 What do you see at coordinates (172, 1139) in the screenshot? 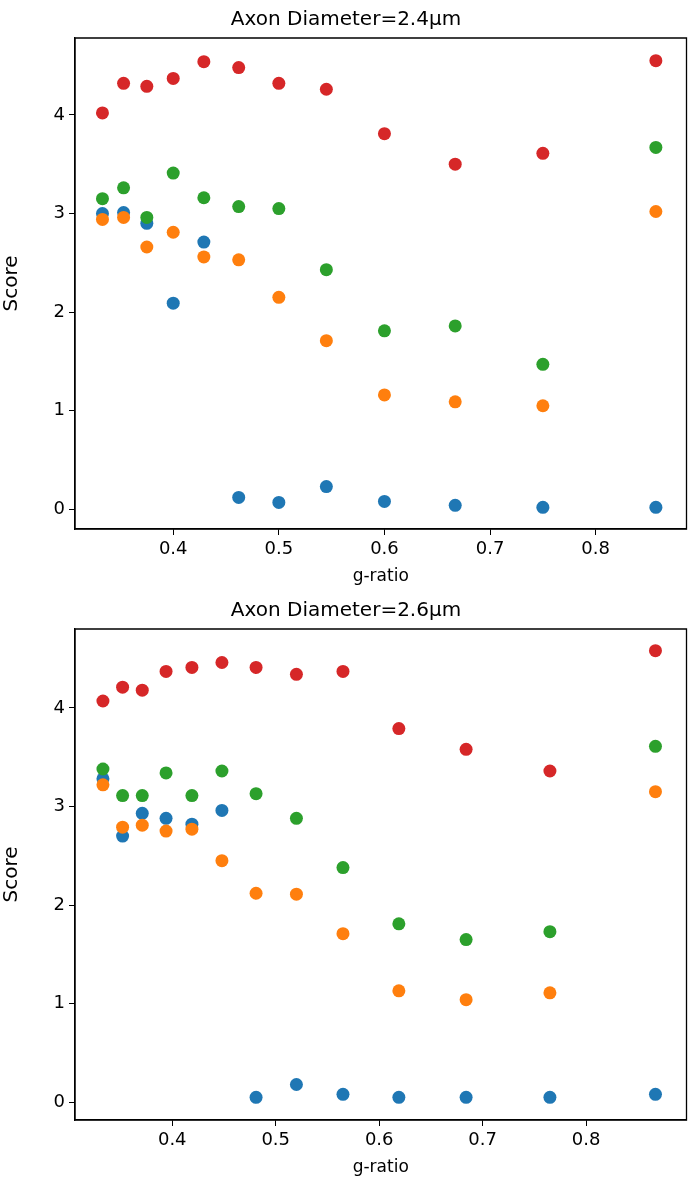
I see `x-tick-label: 0.4` at bounding box center [172, 1139].